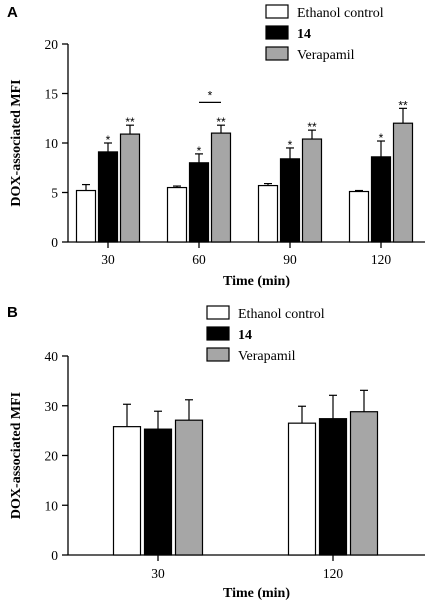 The image size is (433, 606). I want to click on x-tick-label: 60, so click(199, 259).